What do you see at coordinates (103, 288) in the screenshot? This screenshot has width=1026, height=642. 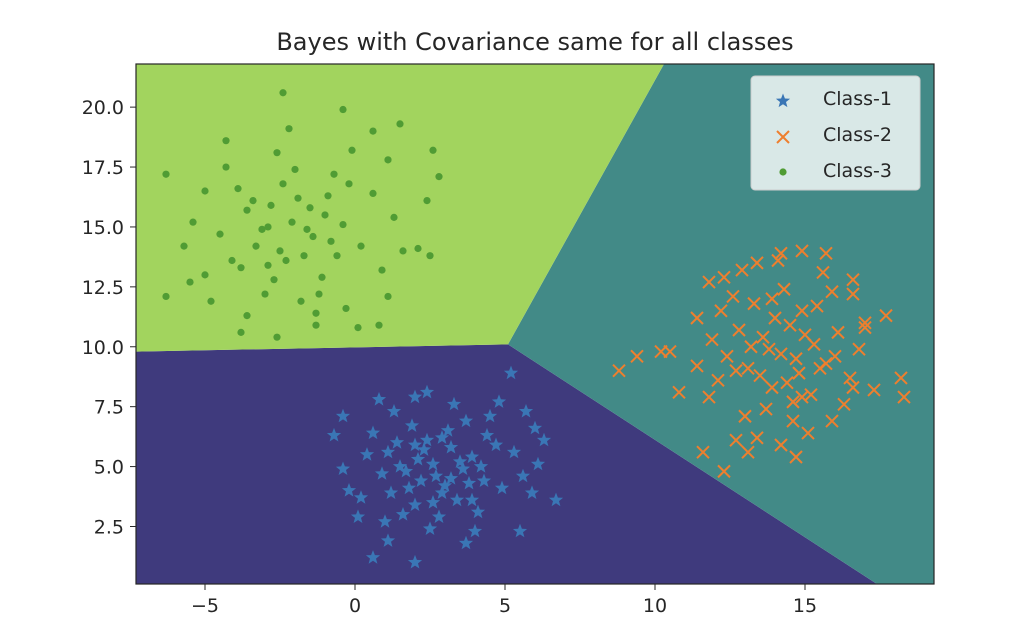 I see `y-tick-label: 12.5` at bounding box center [103, 288].